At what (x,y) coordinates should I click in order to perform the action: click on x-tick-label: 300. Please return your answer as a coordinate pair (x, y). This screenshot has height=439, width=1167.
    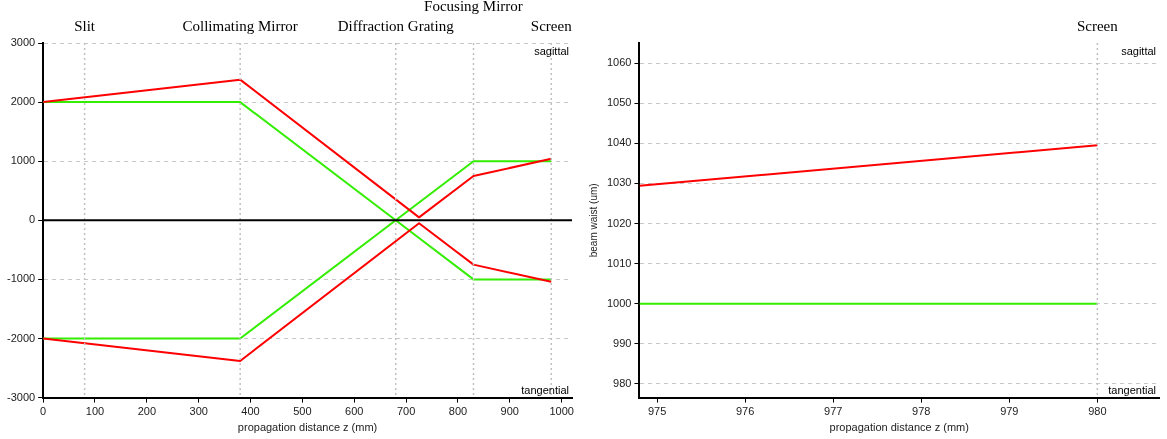
    Looking at the image, I should click on (198, 411).